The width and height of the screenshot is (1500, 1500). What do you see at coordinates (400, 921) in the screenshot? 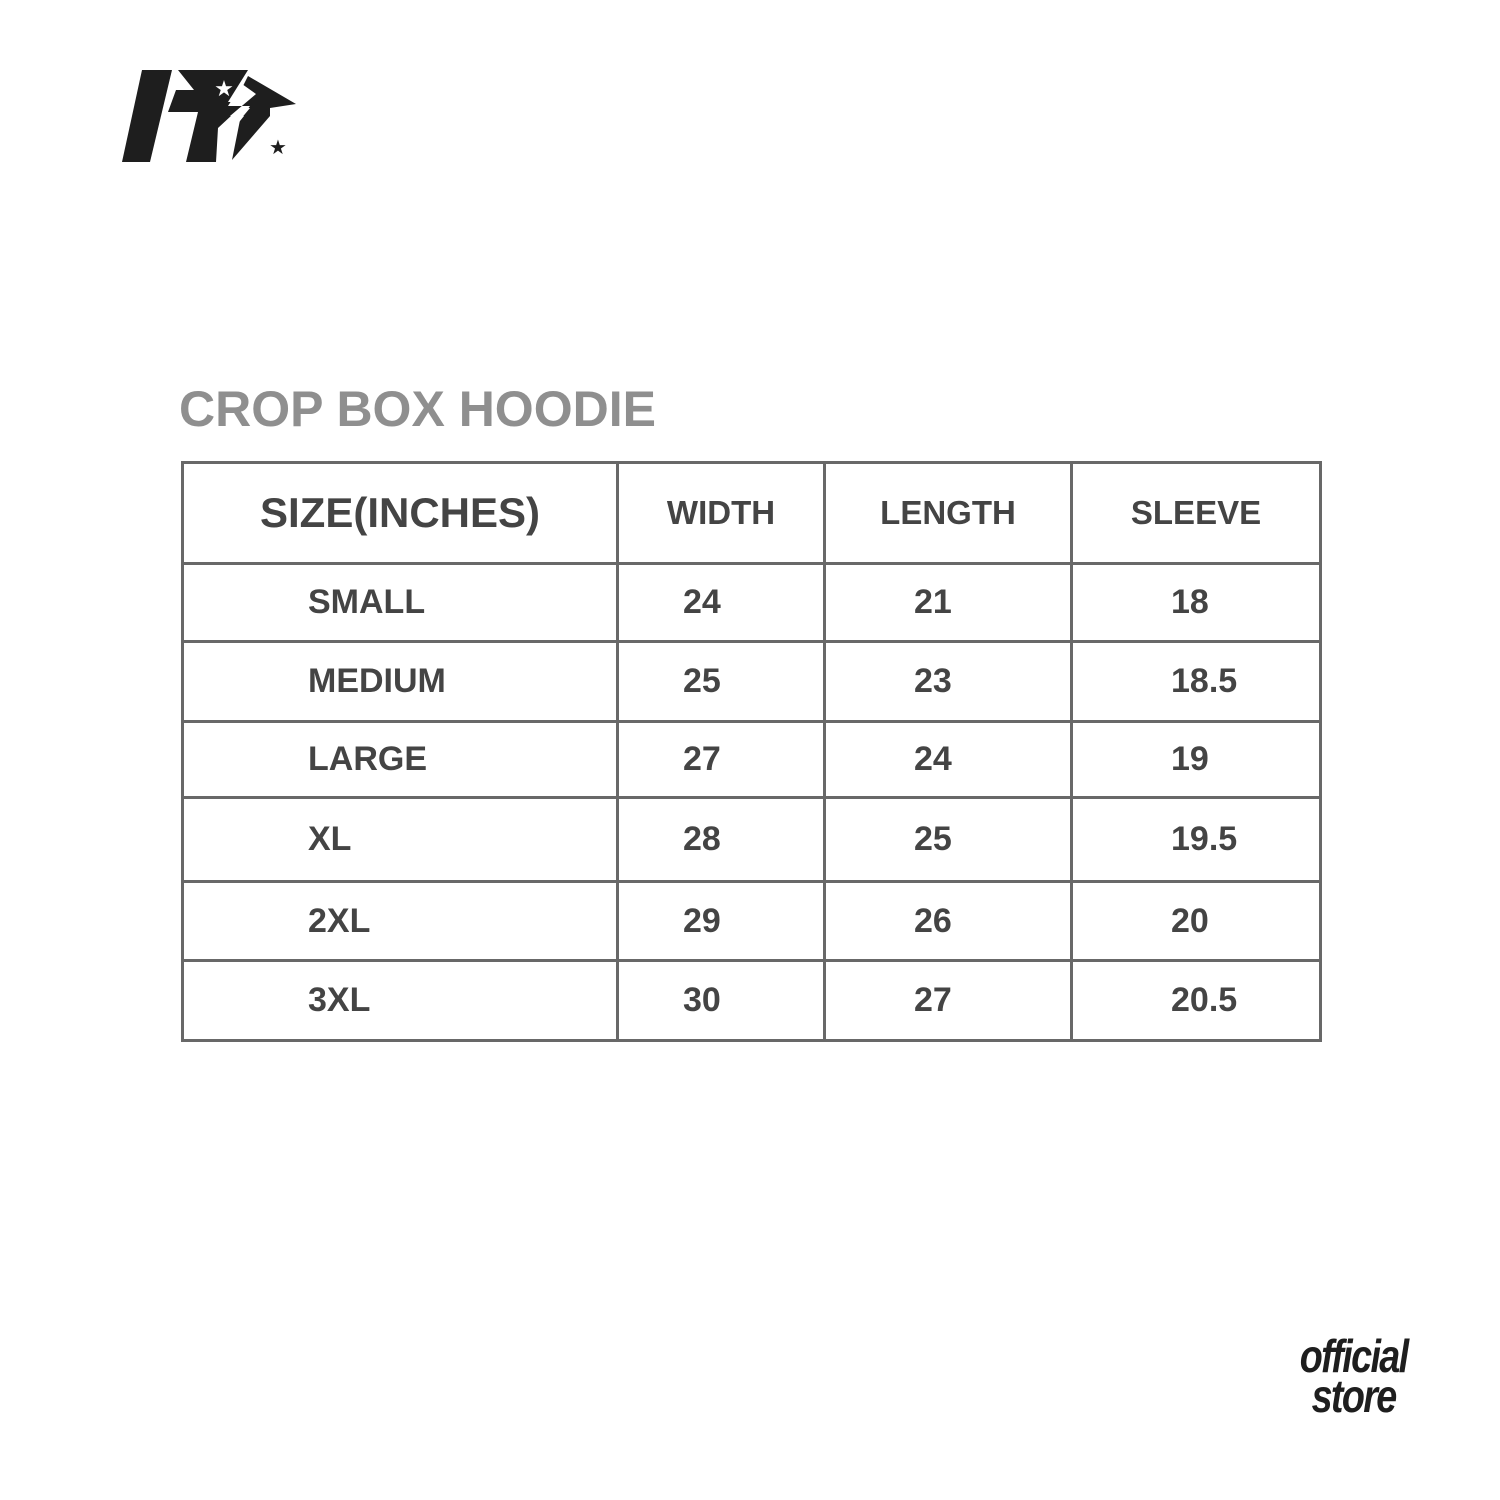
I see `cell-size: 2XL` at bounding box center [400, 921].